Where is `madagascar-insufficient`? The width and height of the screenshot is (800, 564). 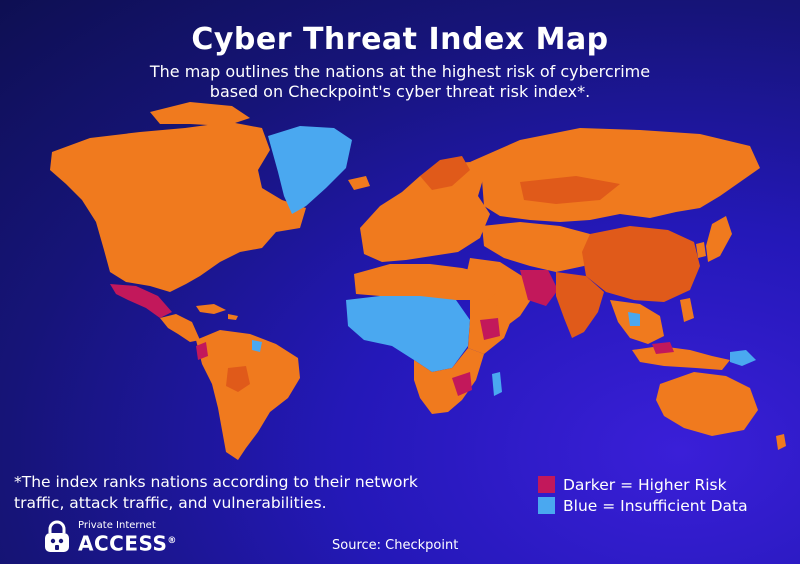
madagascar-insufficient is located at coordinates (497, 384).